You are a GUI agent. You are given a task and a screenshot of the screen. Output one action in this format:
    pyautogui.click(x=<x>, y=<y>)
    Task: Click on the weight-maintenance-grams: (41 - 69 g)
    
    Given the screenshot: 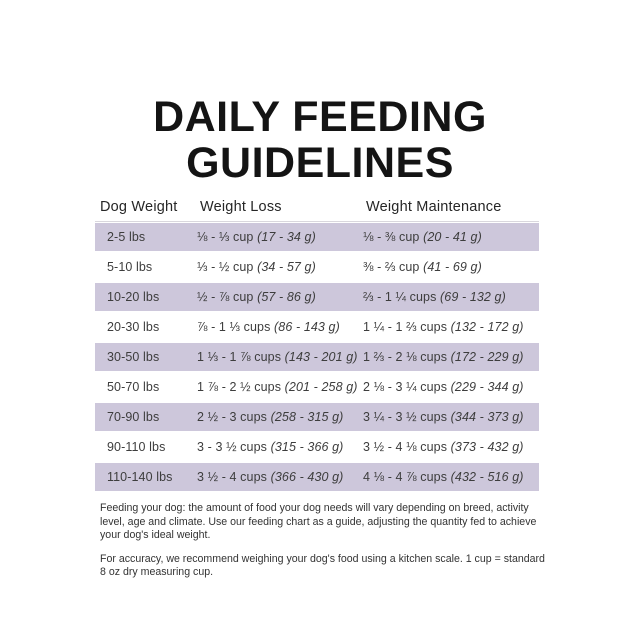 What is the action you would take?
    pyautogui.click(x=452, y=267)
    